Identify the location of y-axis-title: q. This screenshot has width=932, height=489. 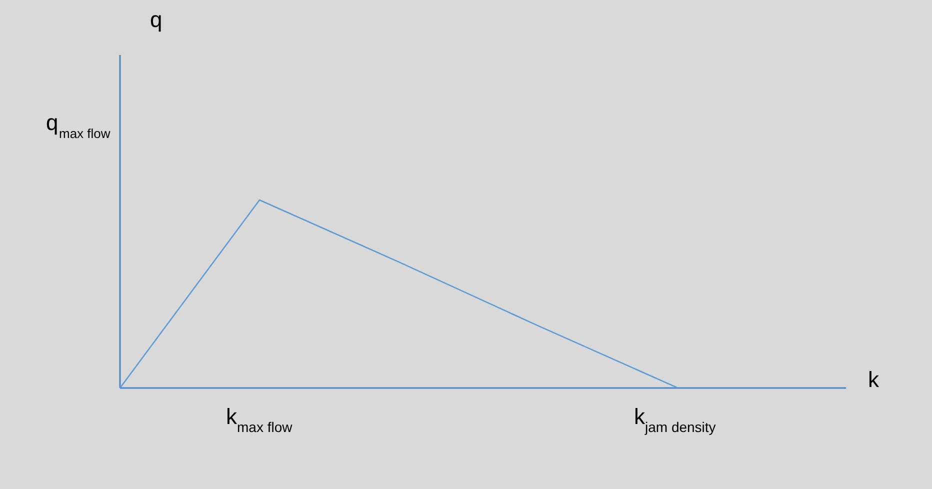
(52, 122).